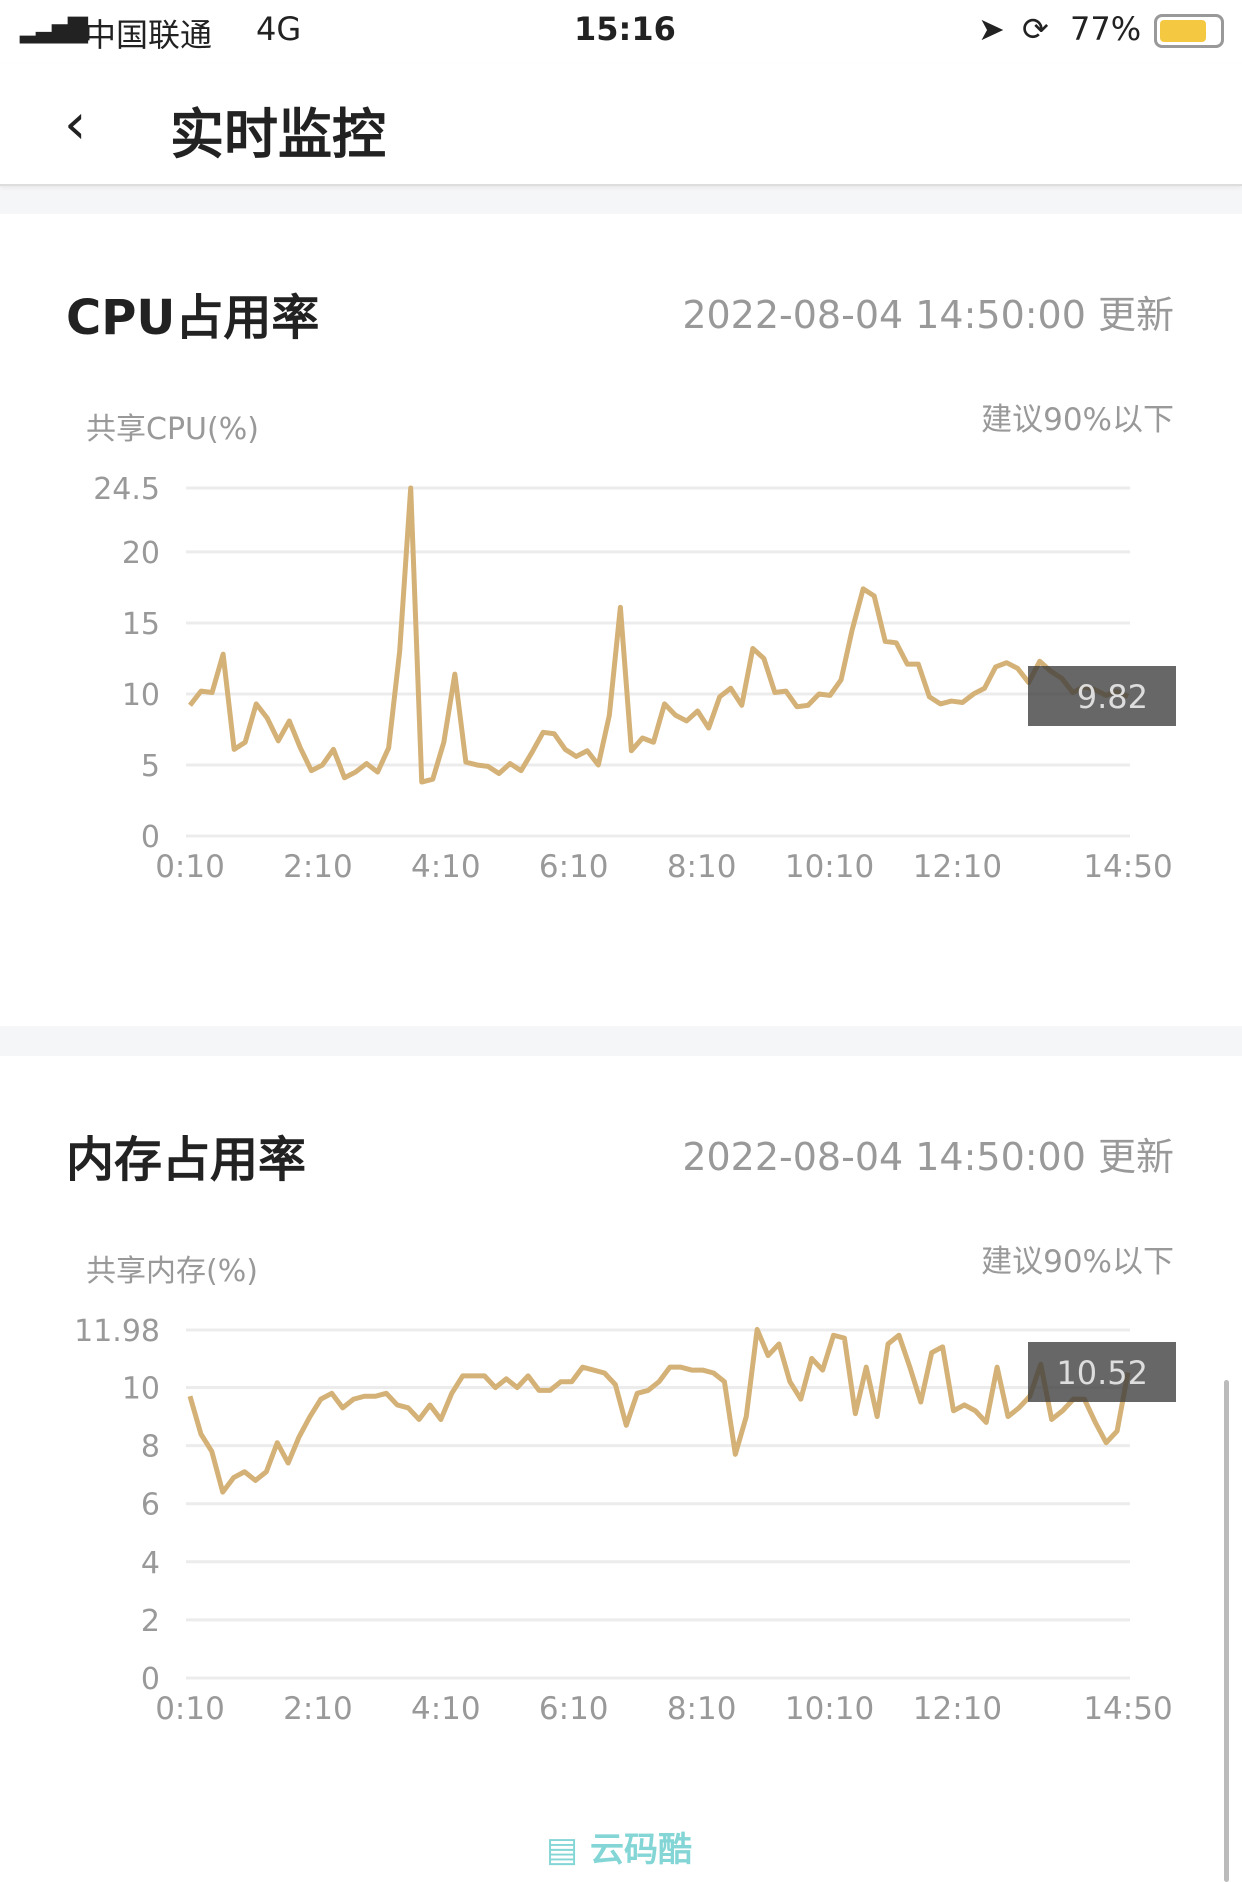  I want to click on tooltip-value: 10.52, so click(1102, 1373).